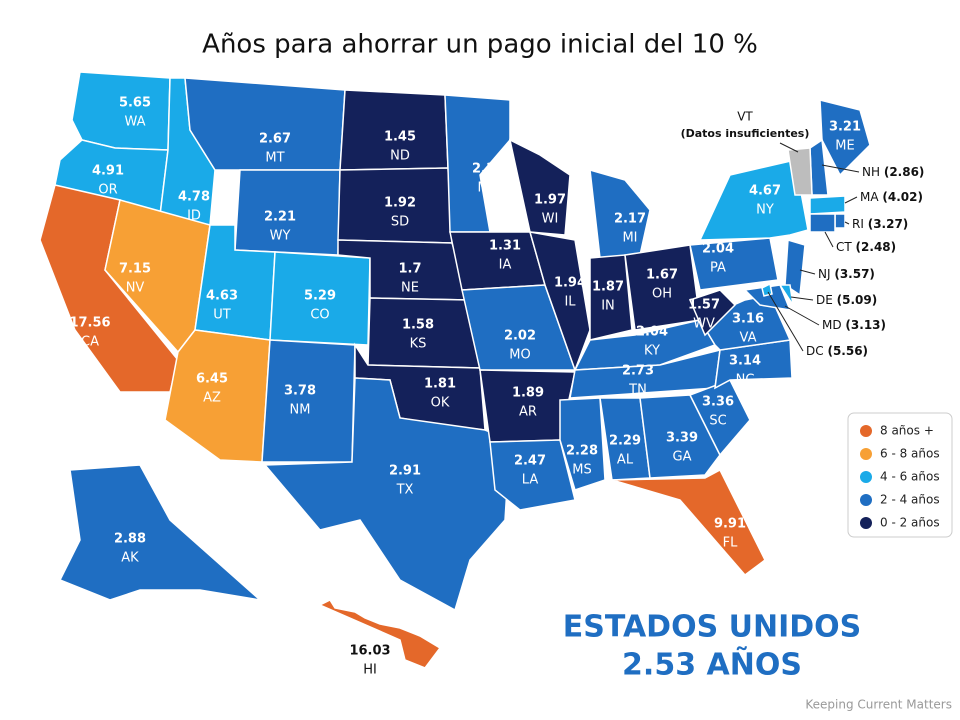 The image size is (960, 720). I want to click on state-value: 2.29, so click(625, 441).